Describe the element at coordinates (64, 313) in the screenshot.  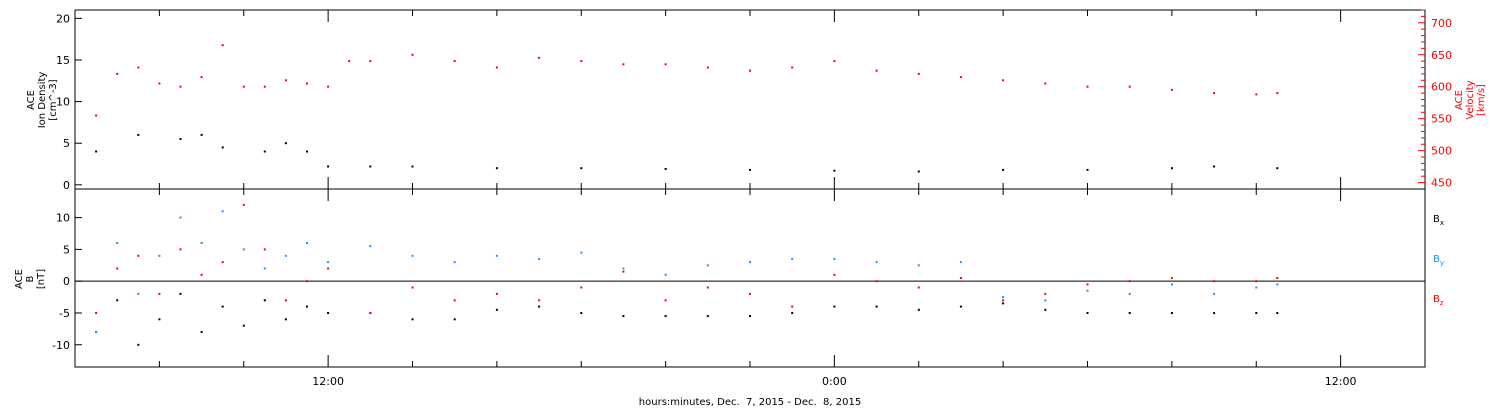
I see `y-tick-label: -5` at that location.